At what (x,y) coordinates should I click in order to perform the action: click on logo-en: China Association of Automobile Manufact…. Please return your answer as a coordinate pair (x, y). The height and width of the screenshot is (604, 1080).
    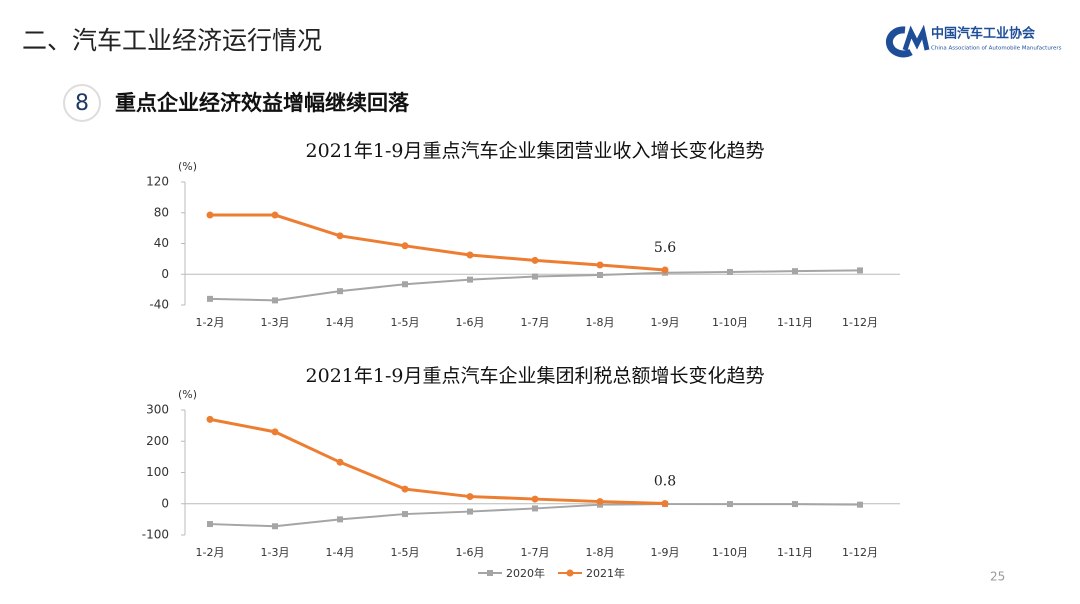
    Looking at the image, I should click on (996, 49).